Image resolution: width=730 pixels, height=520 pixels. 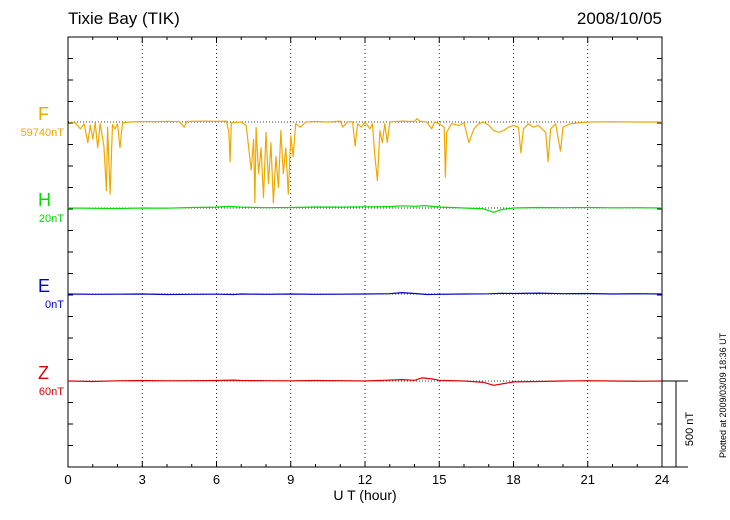 I want to click on channel-baseline-z: 60nT, so click(x=51, y=392).